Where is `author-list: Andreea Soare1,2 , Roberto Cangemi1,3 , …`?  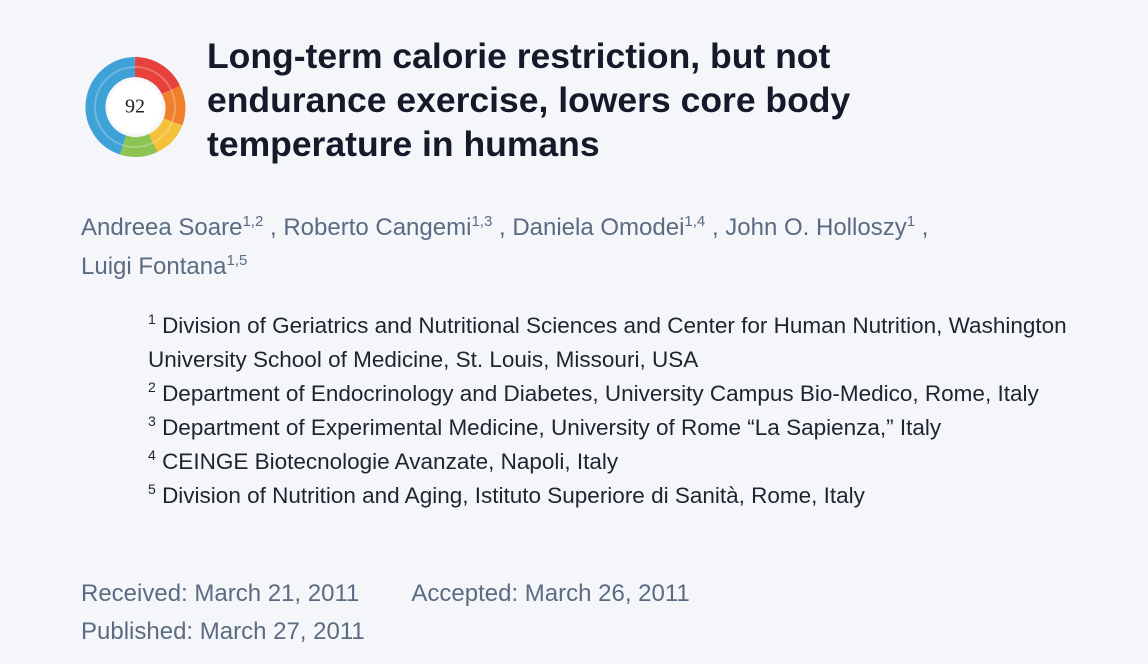 author-list: Andreea Soare1,2 , Roberto Cangemi1,3 , … is located at coordinates (586, 247).